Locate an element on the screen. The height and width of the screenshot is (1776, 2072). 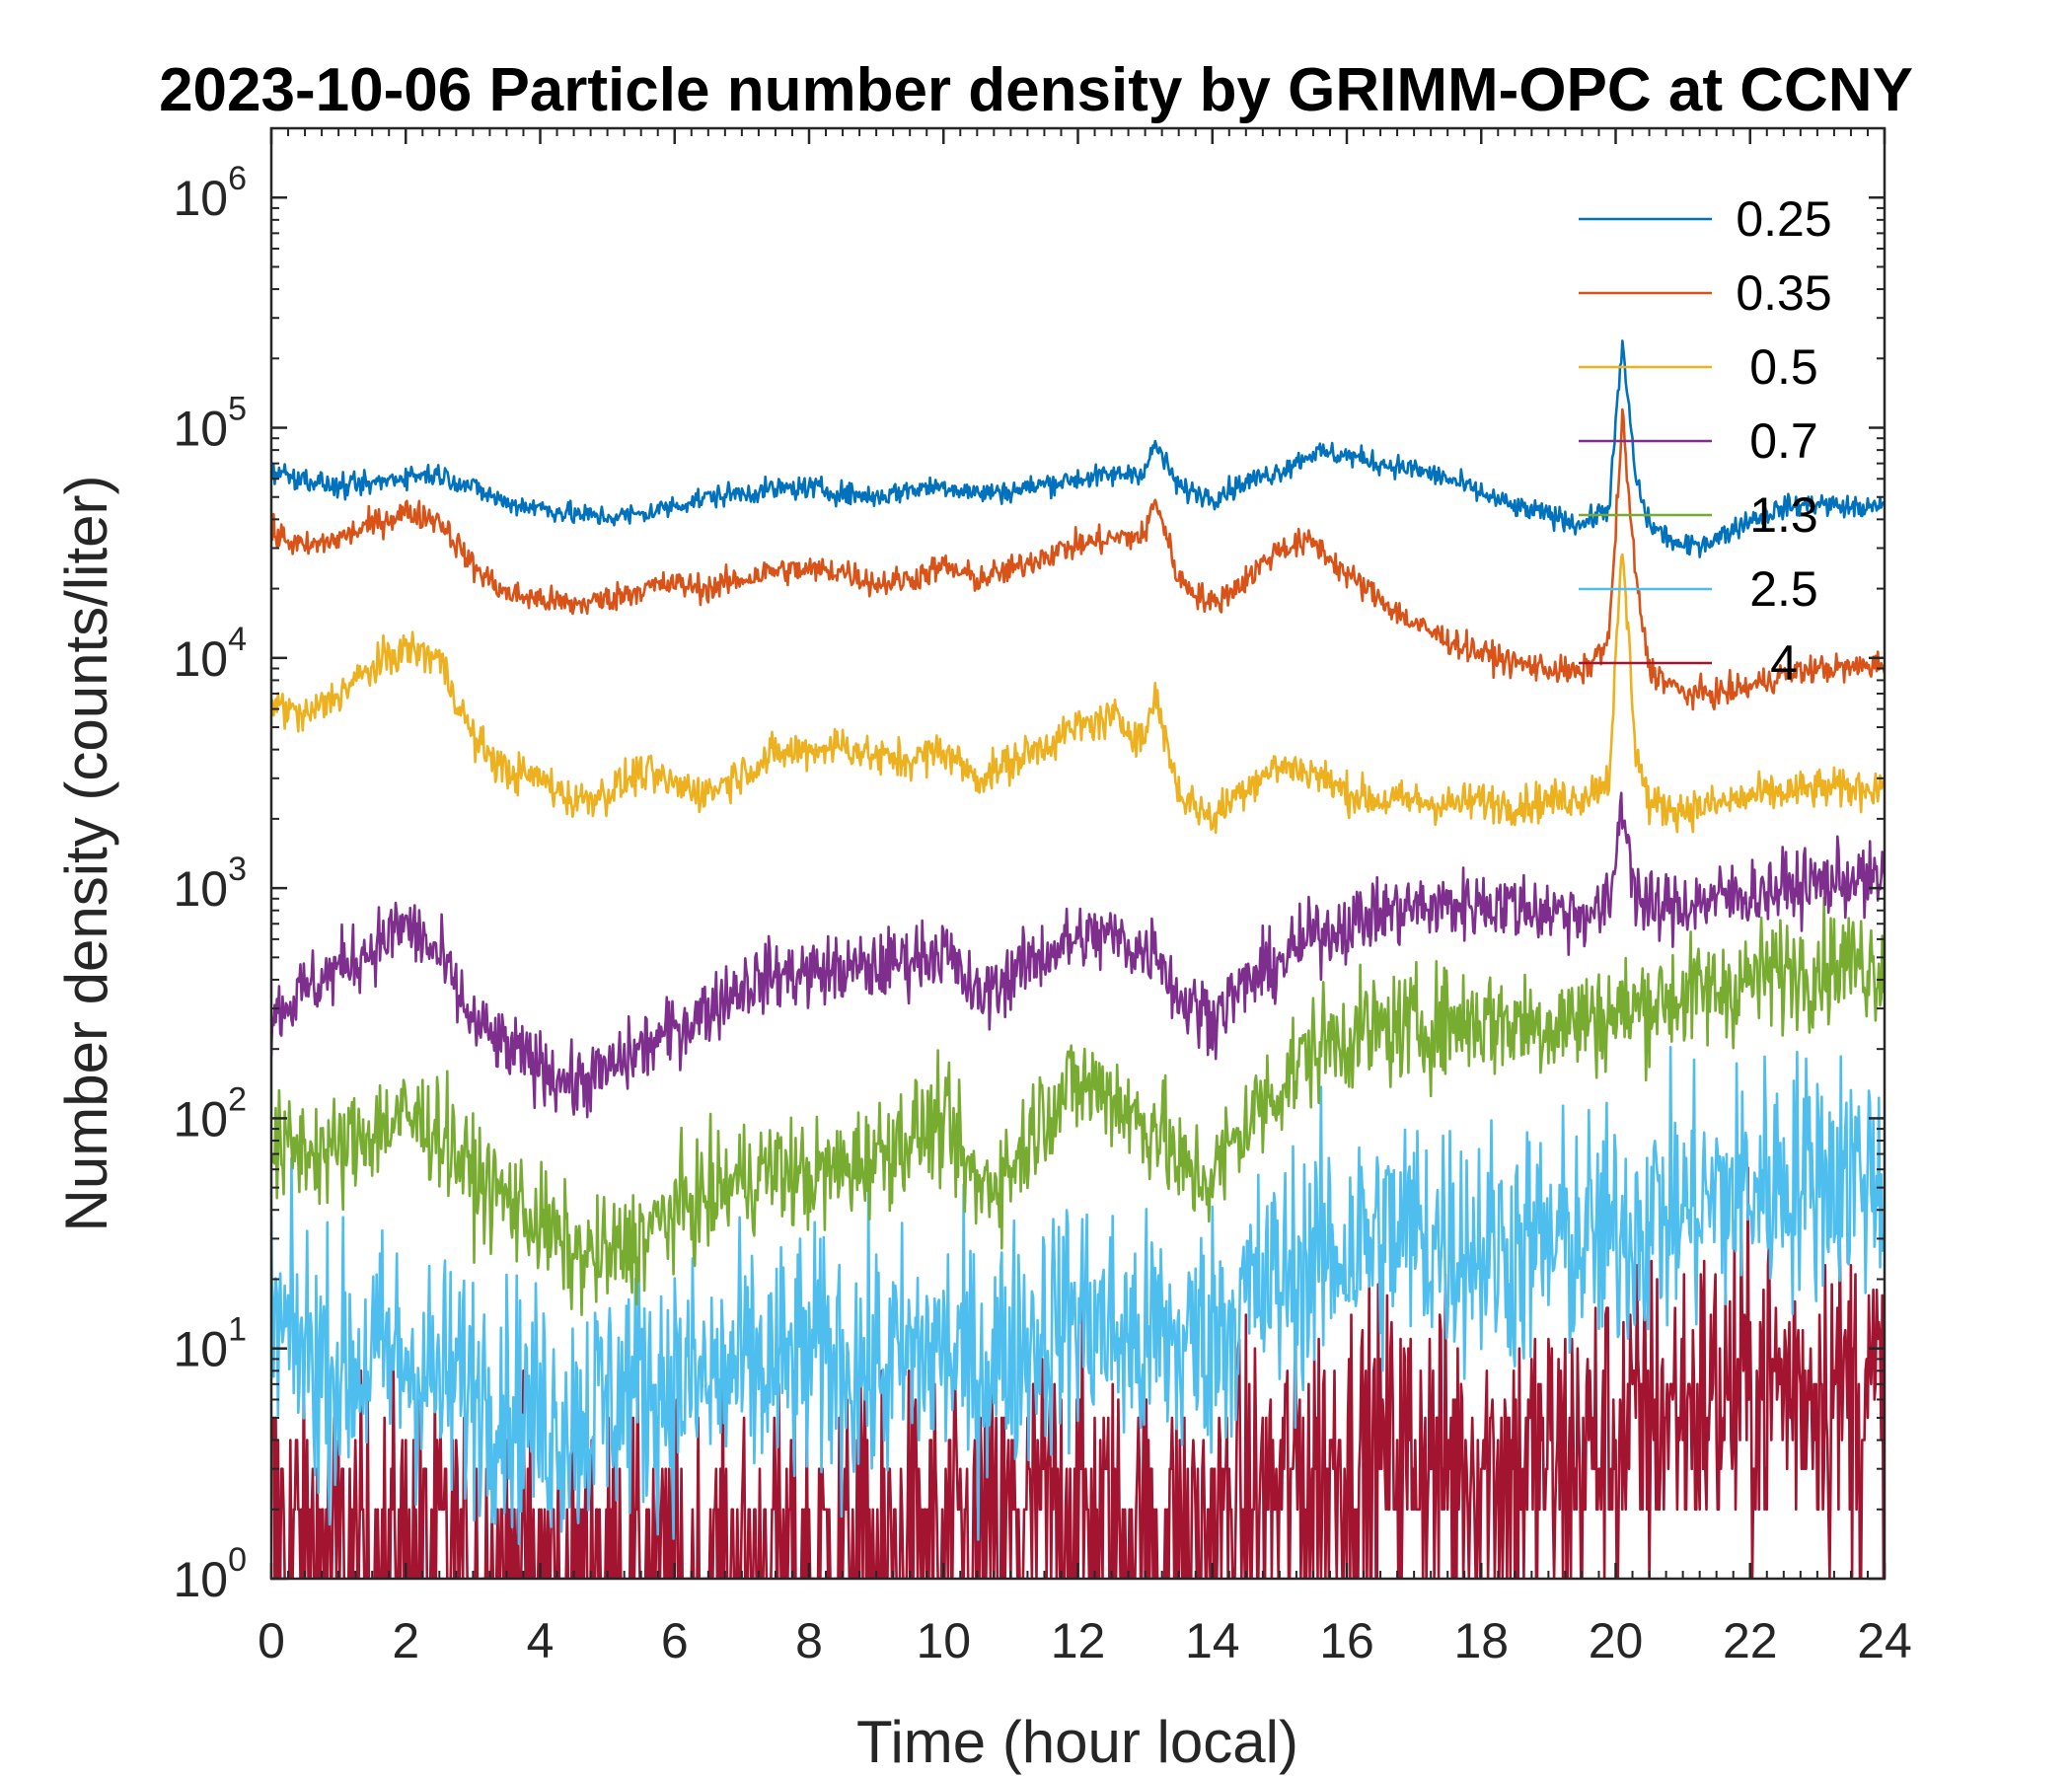
legend-label-2.5: 2.5 is located at coordinates (1784, 589).